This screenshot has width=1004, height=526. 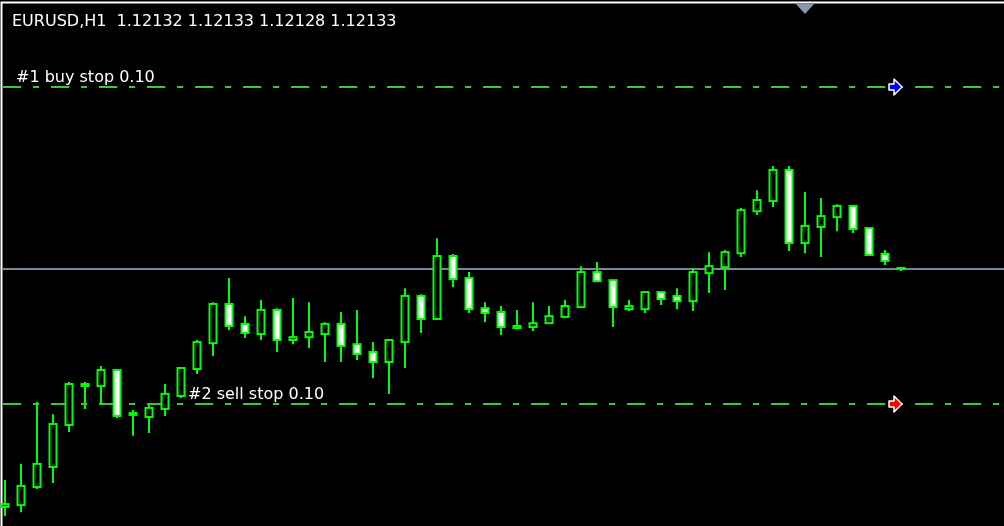 What do you see at coordinates (85, 76) in the screenshot?
I see `ref-line-label: #1 buy stop 0.10` at bounding box center [85, 76].